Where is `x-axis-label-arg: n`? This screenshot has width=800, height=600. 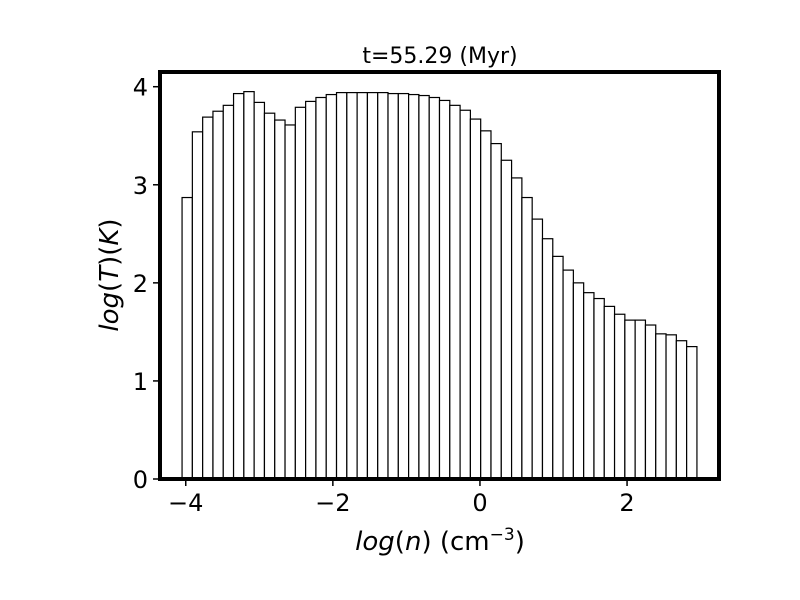 x-axis-label-arg: n is located at coordinates (413, 542).